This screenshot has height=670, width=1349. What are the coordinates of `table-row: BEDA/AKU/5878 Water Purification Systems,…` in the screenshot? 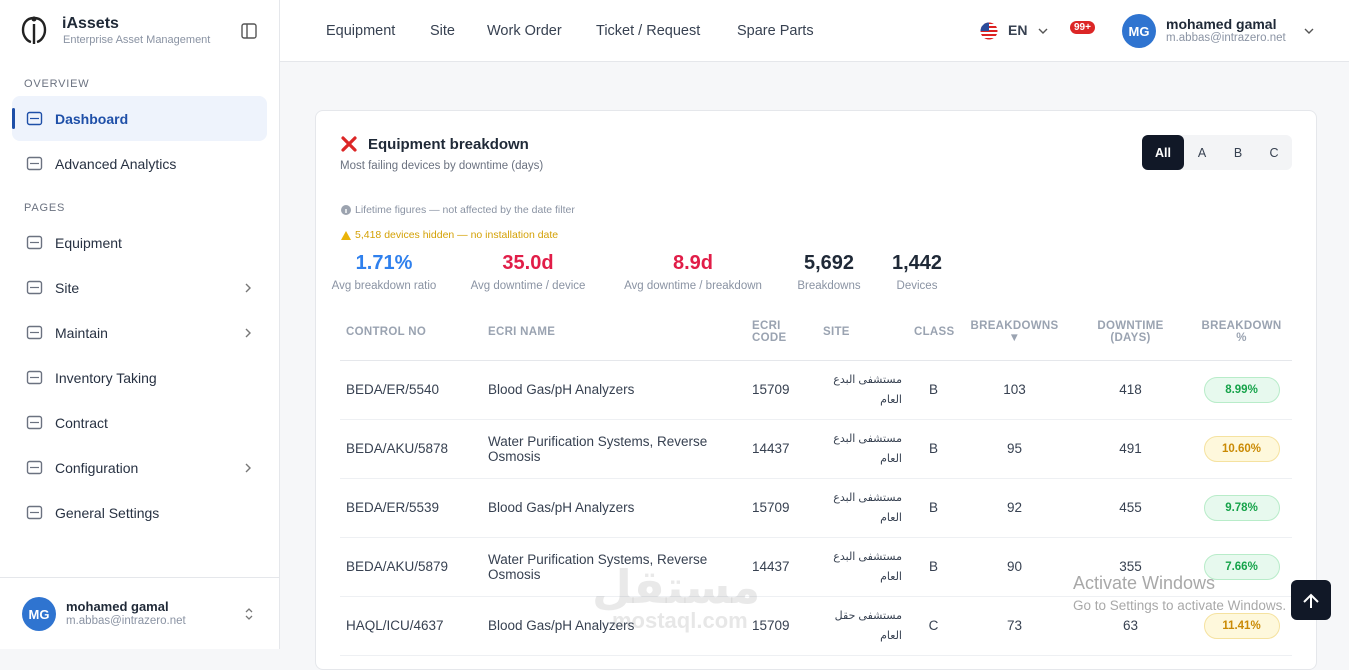 It's located at (816, 449).